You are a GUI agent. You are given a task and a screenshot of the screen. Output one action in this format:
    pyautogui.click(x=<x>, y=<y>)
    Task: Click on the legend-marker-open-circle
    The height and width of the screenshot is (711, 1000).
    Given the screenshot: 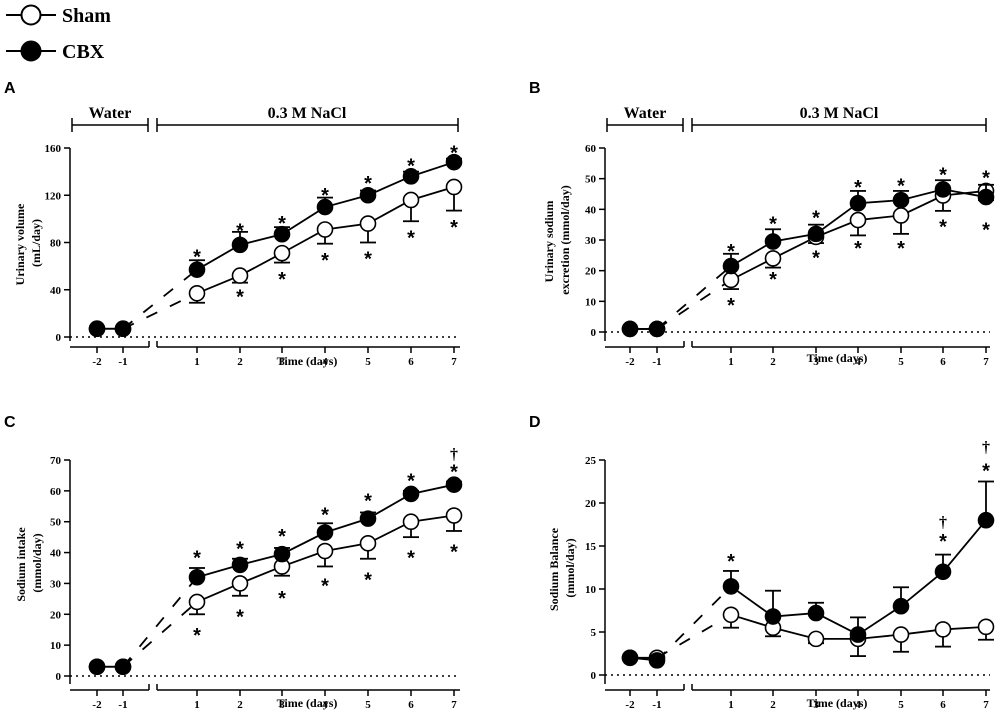 What is the action you would take?
    pyautogui.click(x=31, y=15)
    